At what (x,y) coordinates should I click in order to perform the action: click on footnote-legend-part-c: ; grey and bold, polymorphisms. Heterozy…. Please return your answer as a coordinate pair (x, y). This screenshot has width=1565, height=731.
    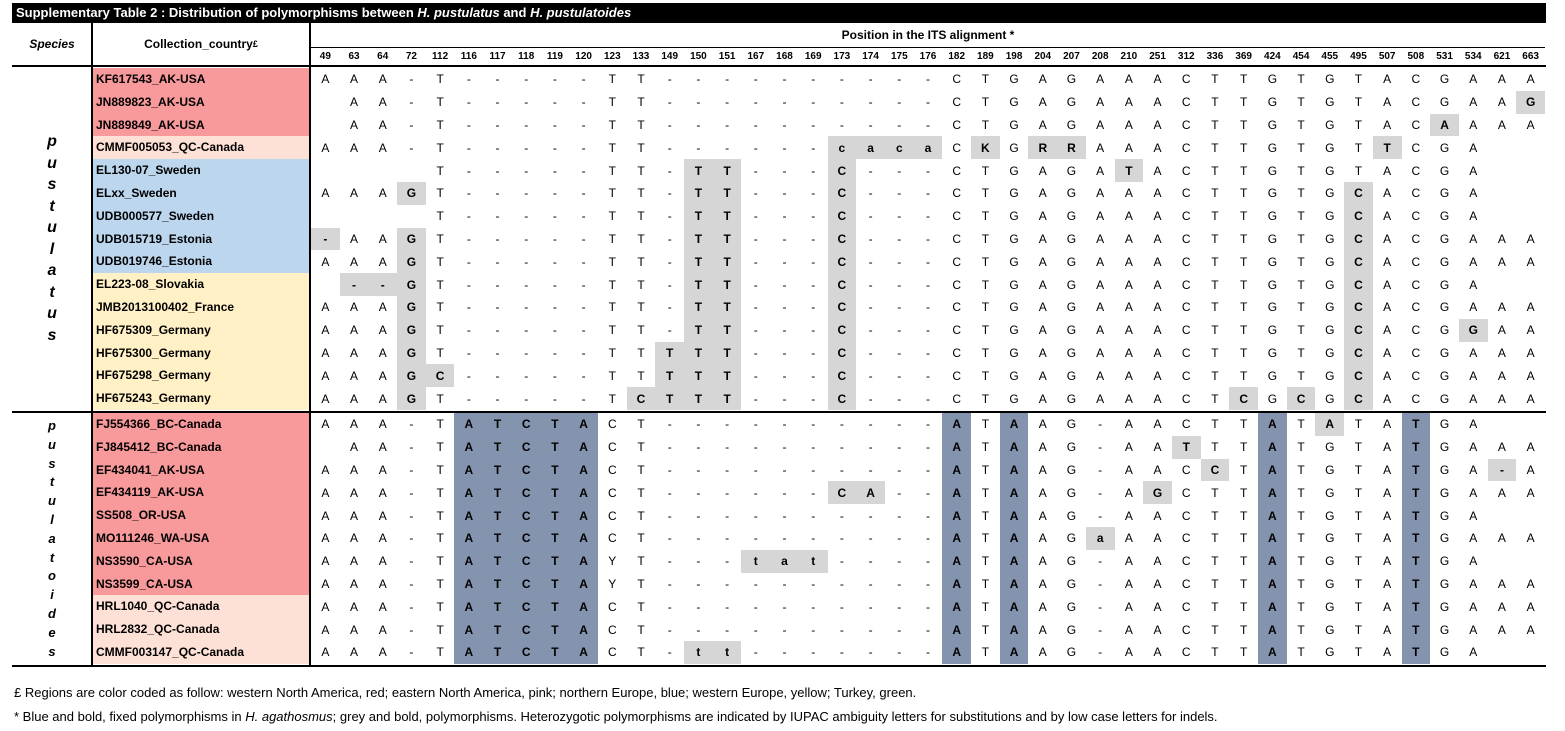
    Looking at the image, I should click on (775, 716).